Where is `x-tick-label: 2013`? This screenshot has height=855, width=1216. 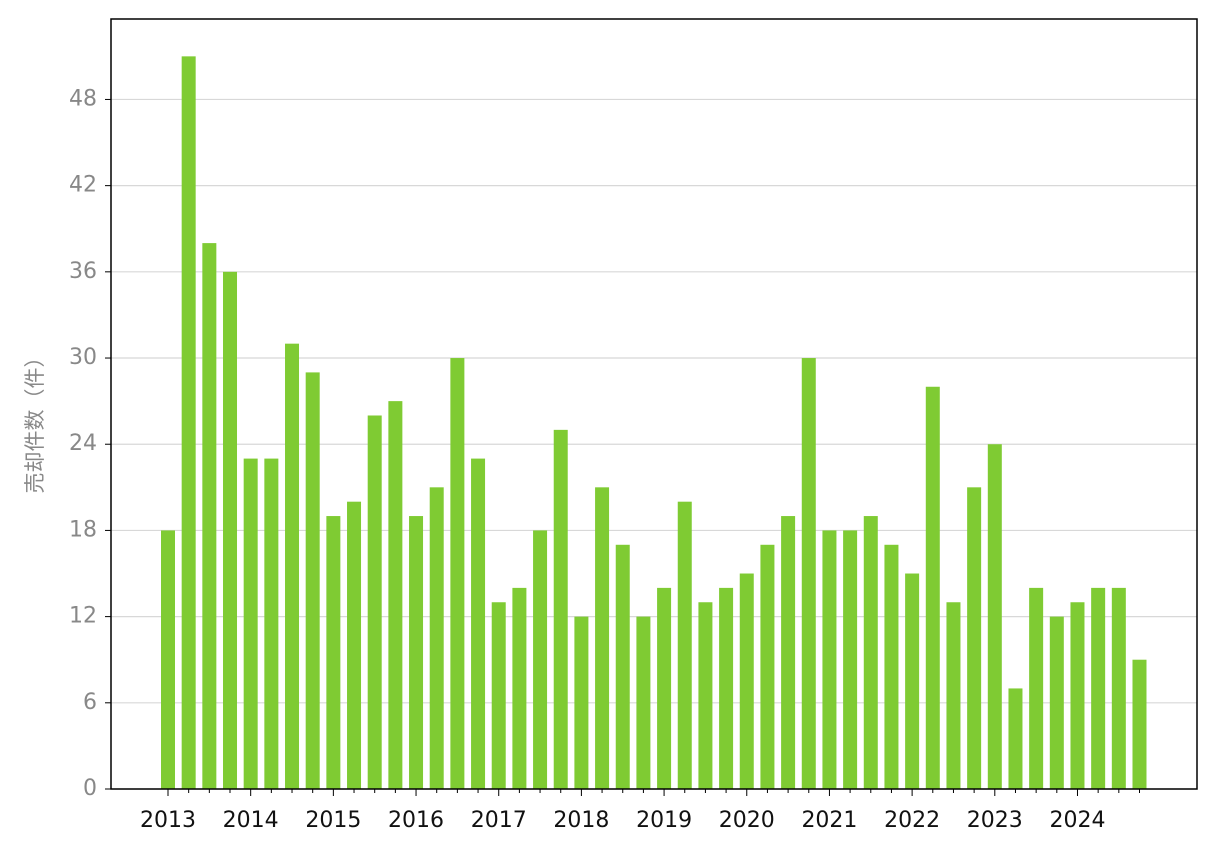 x-tick-label: 2013 is located at coordinates (168, 820).